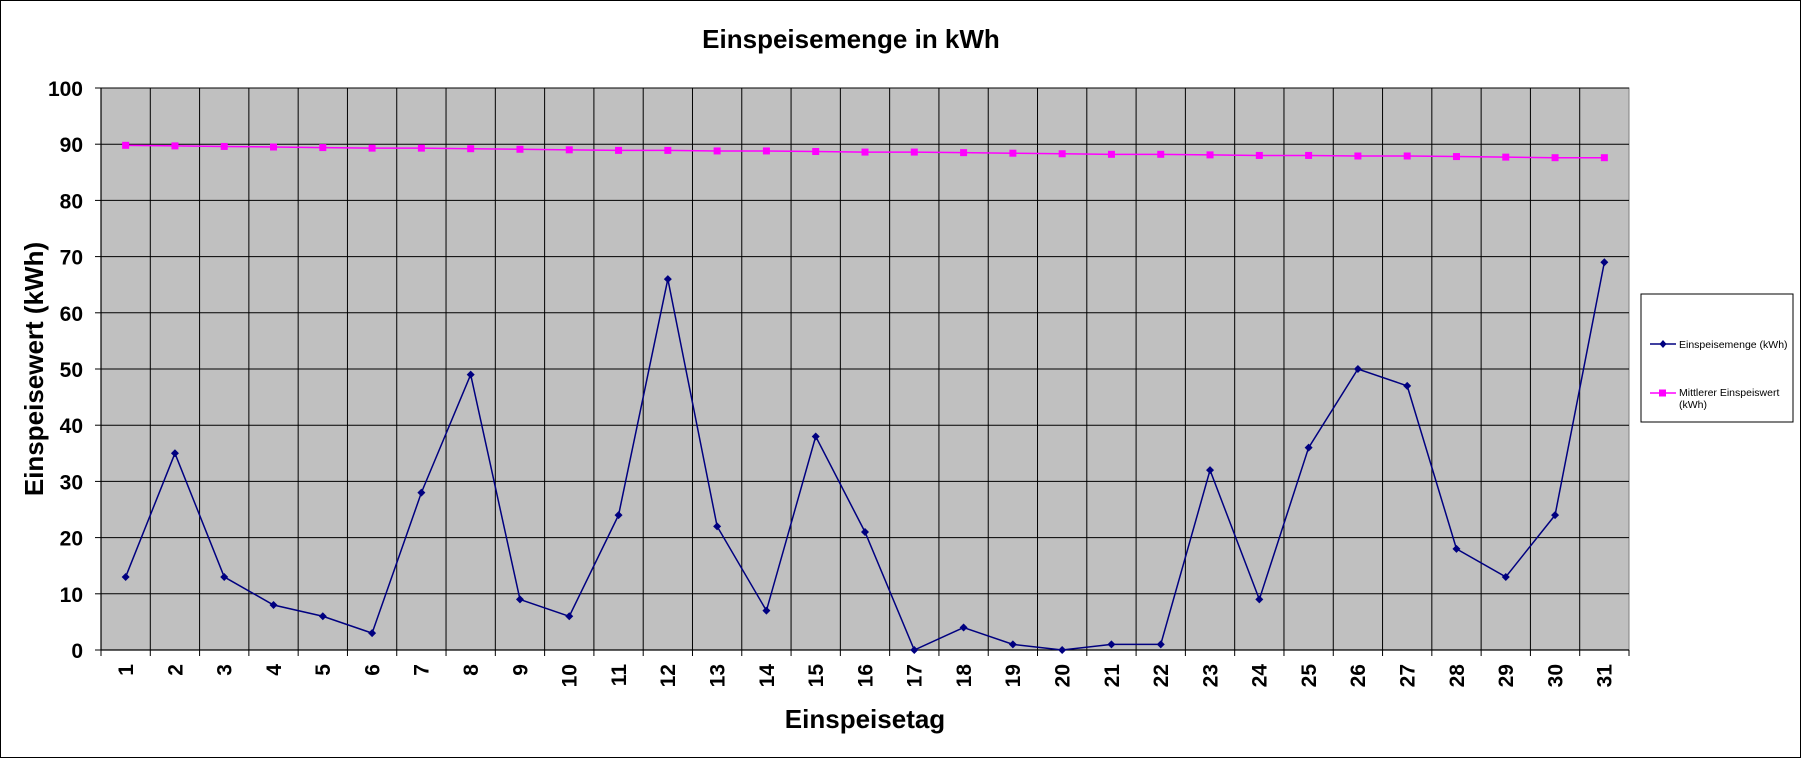 The height and width of the screenshot is (758, 1801). Describe the element at coordinates (1457, 676) in the screenshot. I see `x-tick-label: 28` at that location.